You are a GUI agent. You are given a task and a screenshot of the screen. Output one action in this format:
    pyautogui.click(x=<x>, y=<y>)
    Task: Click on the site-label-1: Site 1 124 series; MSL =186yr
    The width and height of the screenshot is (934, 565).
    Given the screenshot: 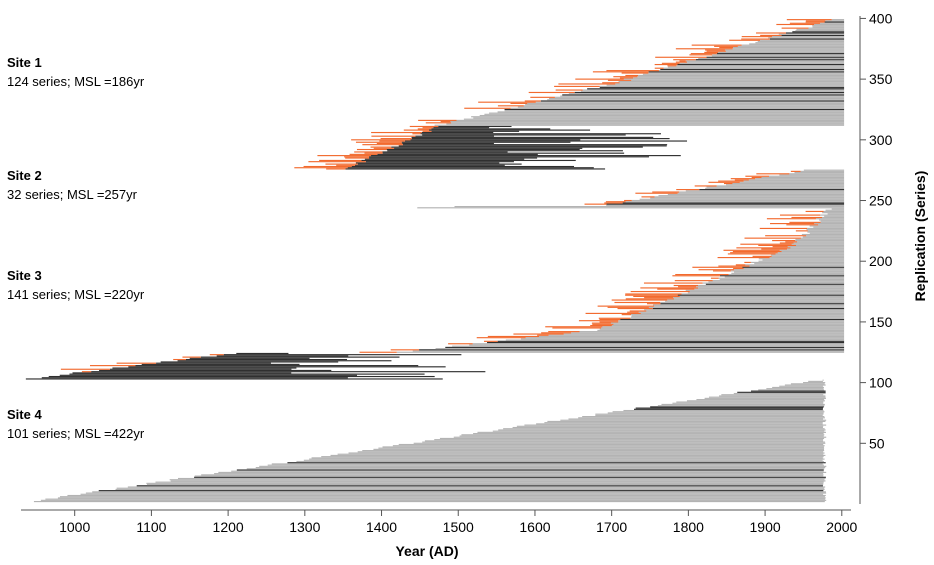 What is the action you would take?
    pyautogui.click(x=75, y=72)
    